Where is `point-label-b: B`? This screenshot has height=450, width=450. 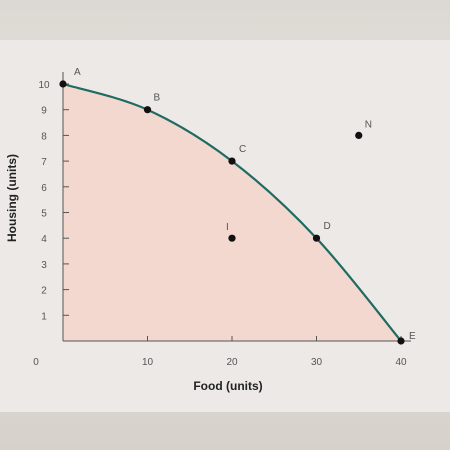 point-label-b: B is located at coordinates (157, 98).